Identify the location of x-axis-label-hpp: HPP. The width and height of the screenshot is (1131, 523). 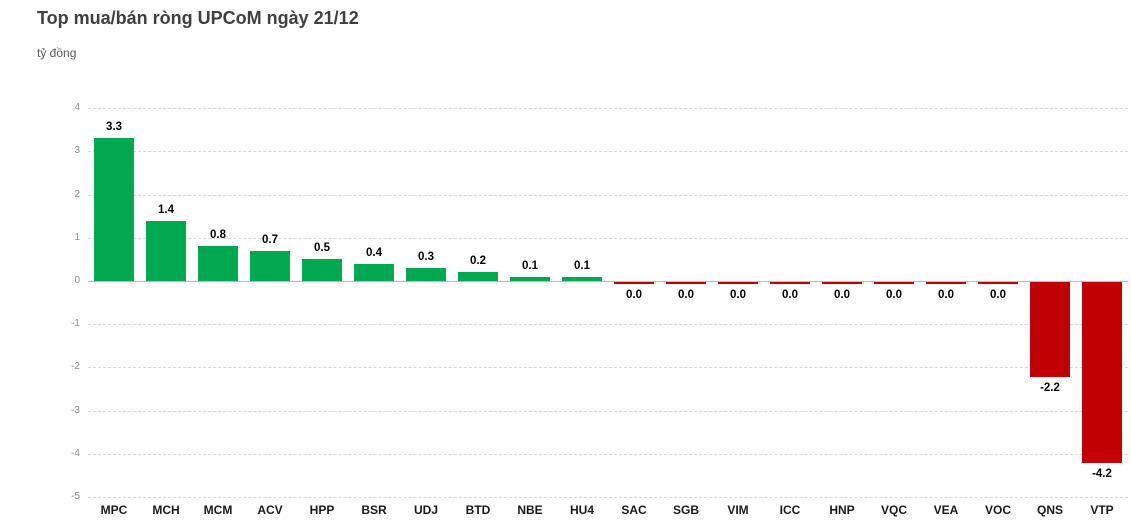
(322, 510).